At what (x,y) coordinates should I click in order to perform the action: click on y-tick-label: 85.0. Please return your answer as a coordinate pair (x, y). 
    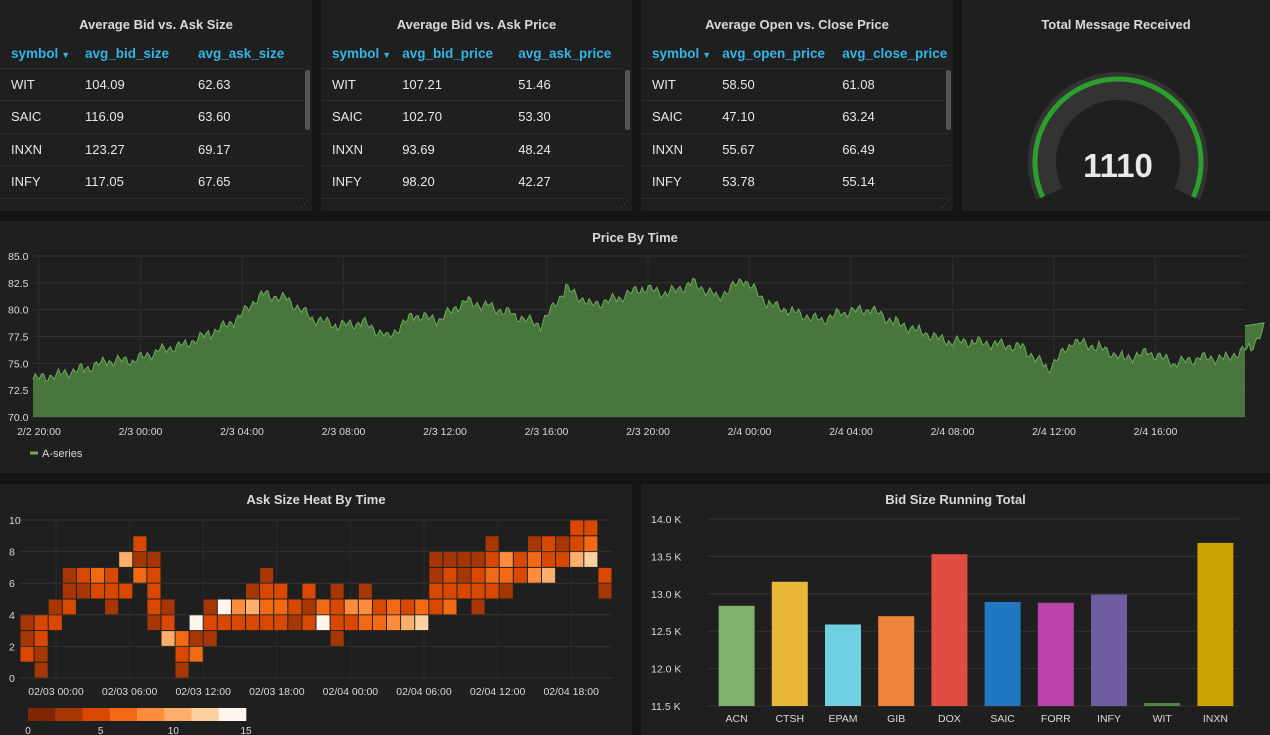
    Looking at the image, I should click on (18, 257).